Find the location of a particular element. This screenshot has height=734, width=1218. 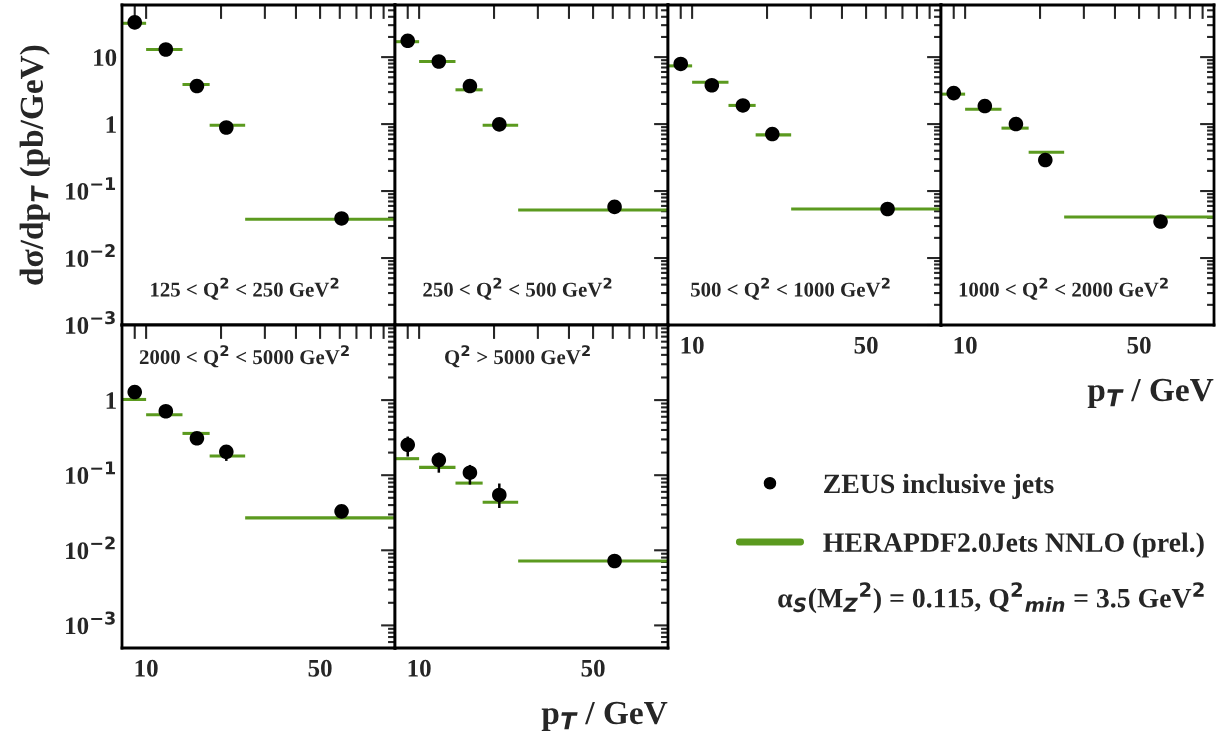

annotation: 1000 < Q$^{2}$ < 2000 GeV$^{2}$ is located at coordinates (1063, 288).